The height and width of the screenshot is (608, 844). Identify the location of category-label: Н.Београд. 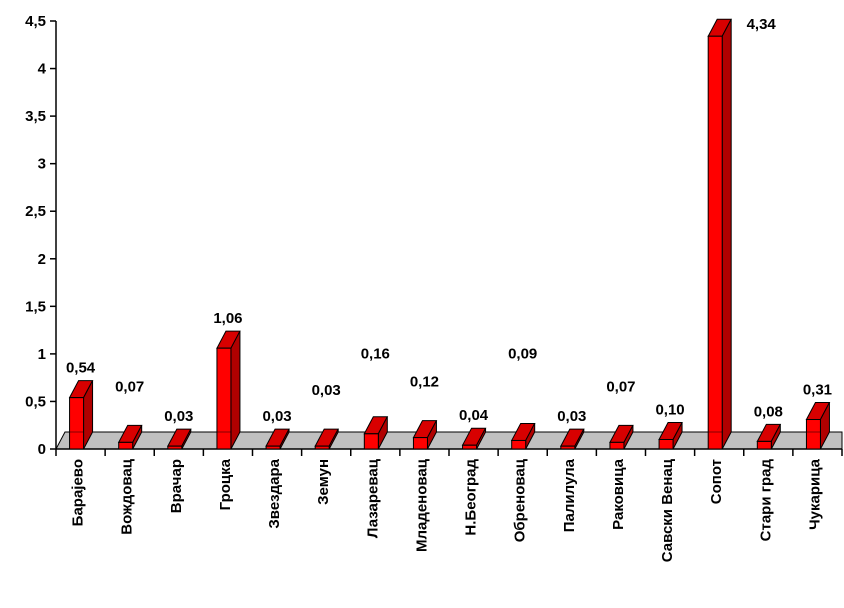
(471, 497).